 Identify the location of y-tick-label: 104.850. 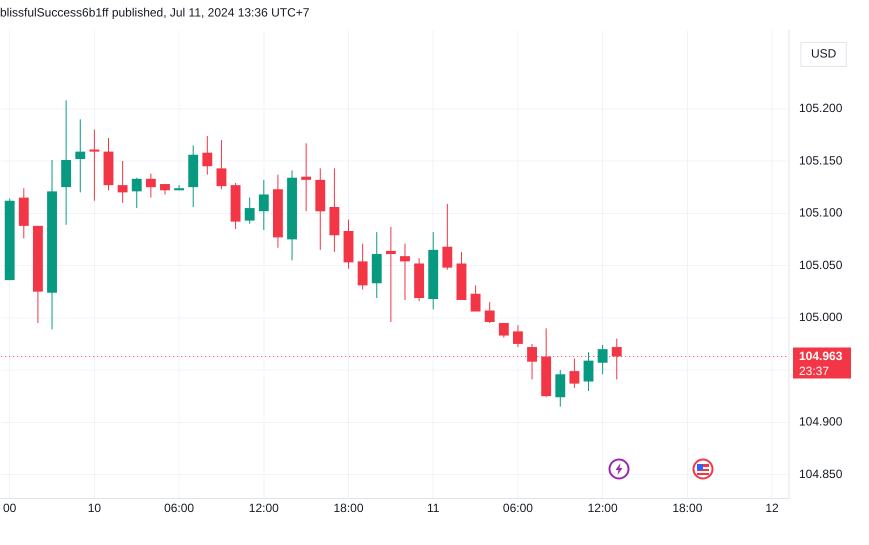
(821, 473).